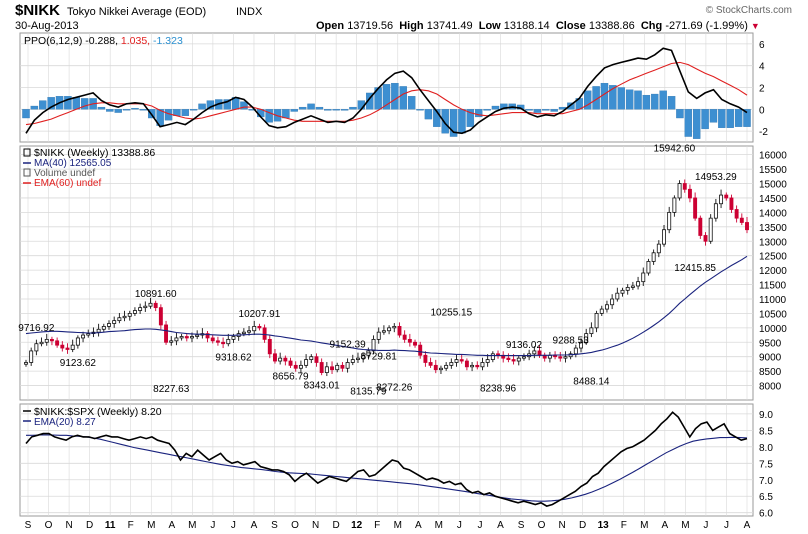 The height and width of the screenshot is (534, 808). Describe the element at coordinates (394, 388) in the screenshot. I see `price-annotation: 8272.26` at that location.